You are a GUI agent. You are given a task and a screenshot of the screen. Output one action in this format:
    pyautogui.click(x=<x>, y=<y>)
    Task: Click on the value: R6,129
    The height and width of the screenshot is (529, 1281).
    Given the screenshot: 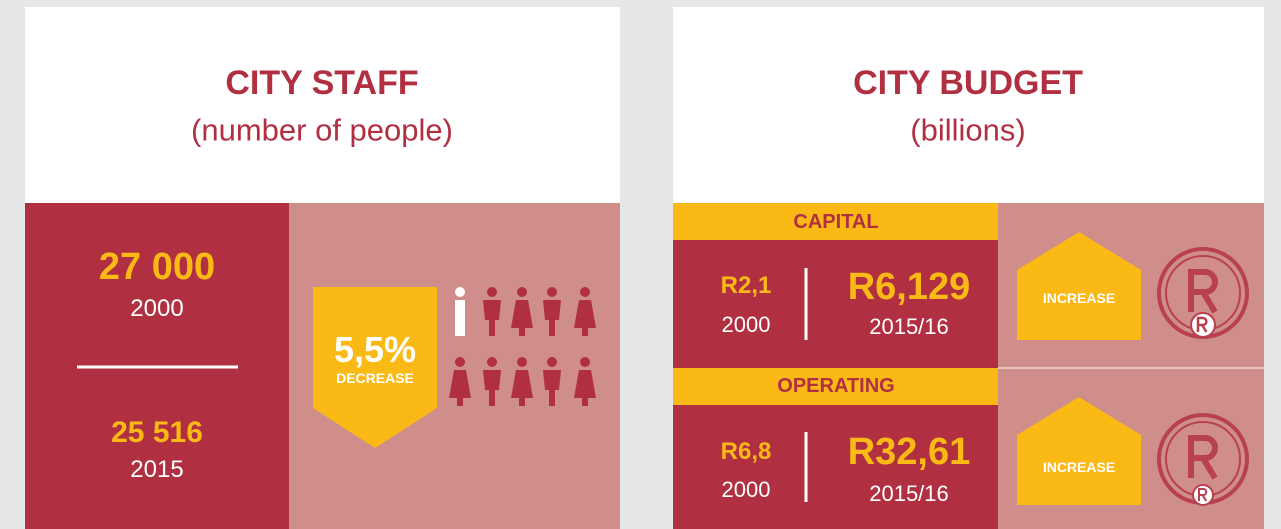 What is the action you would take?
    pyautogui.click(x=909, y=287)
    